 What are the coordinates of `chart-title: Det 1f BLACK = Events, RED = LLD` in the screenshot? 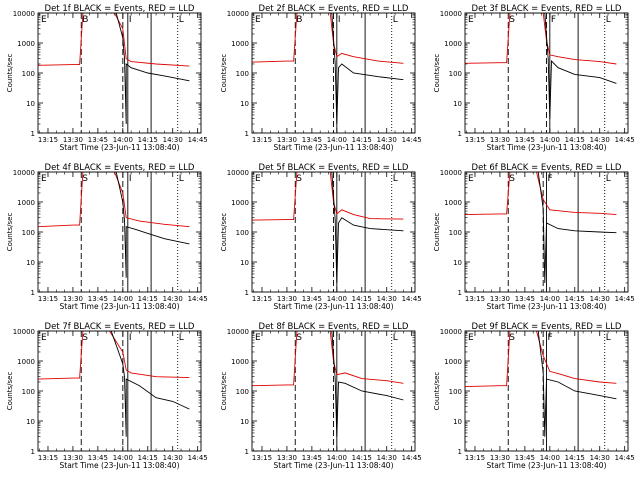 It's located at (120, 9).